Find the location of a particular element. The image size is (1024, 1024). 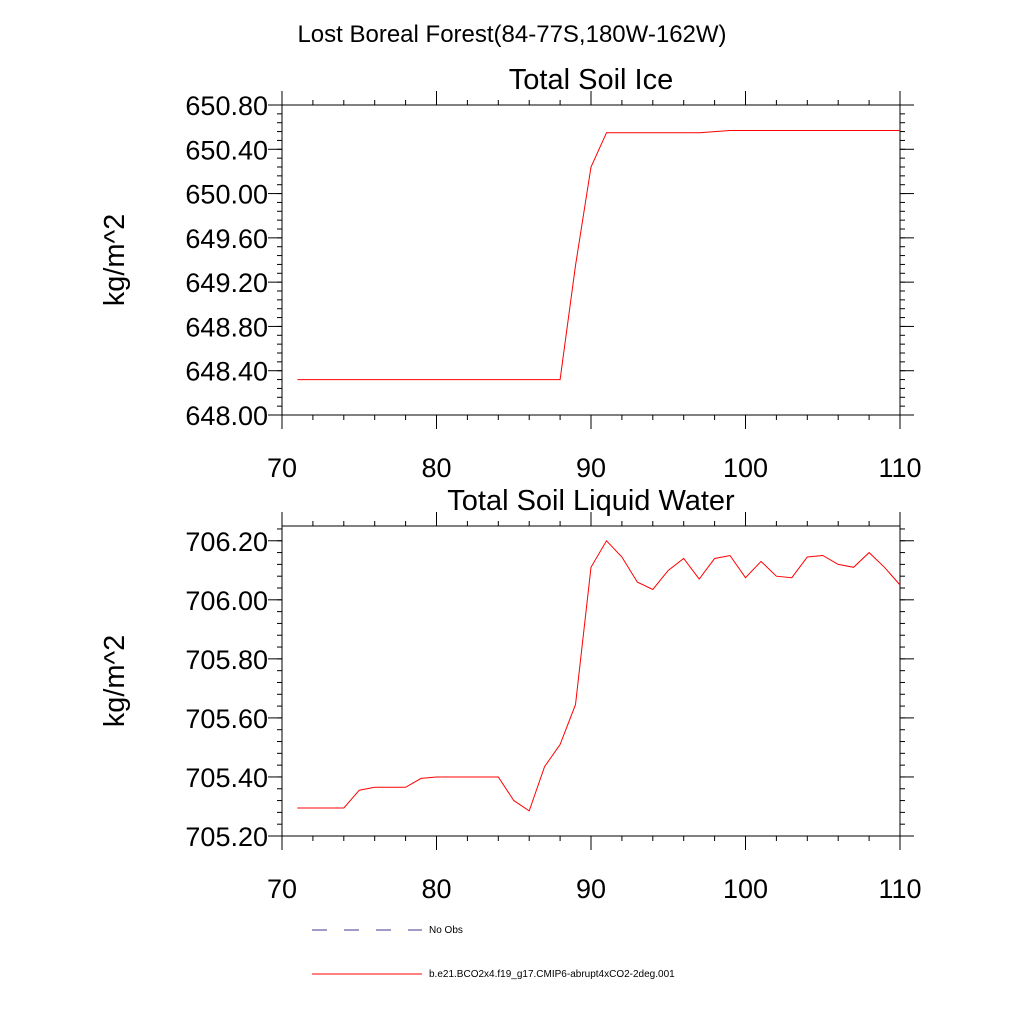

y-tick-label: 706.00 is located at coordinates (226, 601).